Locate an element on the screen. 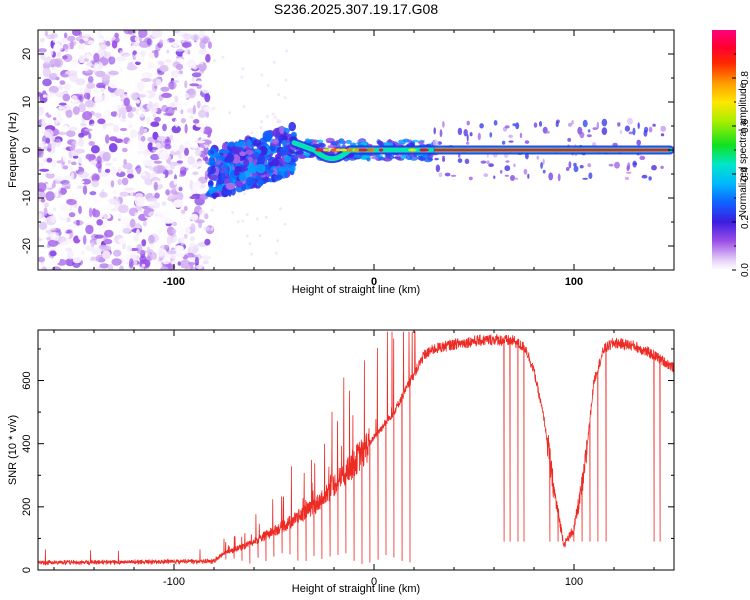 The width and height of the screenshot is (750, 600). colorbar-label: Normalized spectral amplitude is located at coordinates (743, 149).